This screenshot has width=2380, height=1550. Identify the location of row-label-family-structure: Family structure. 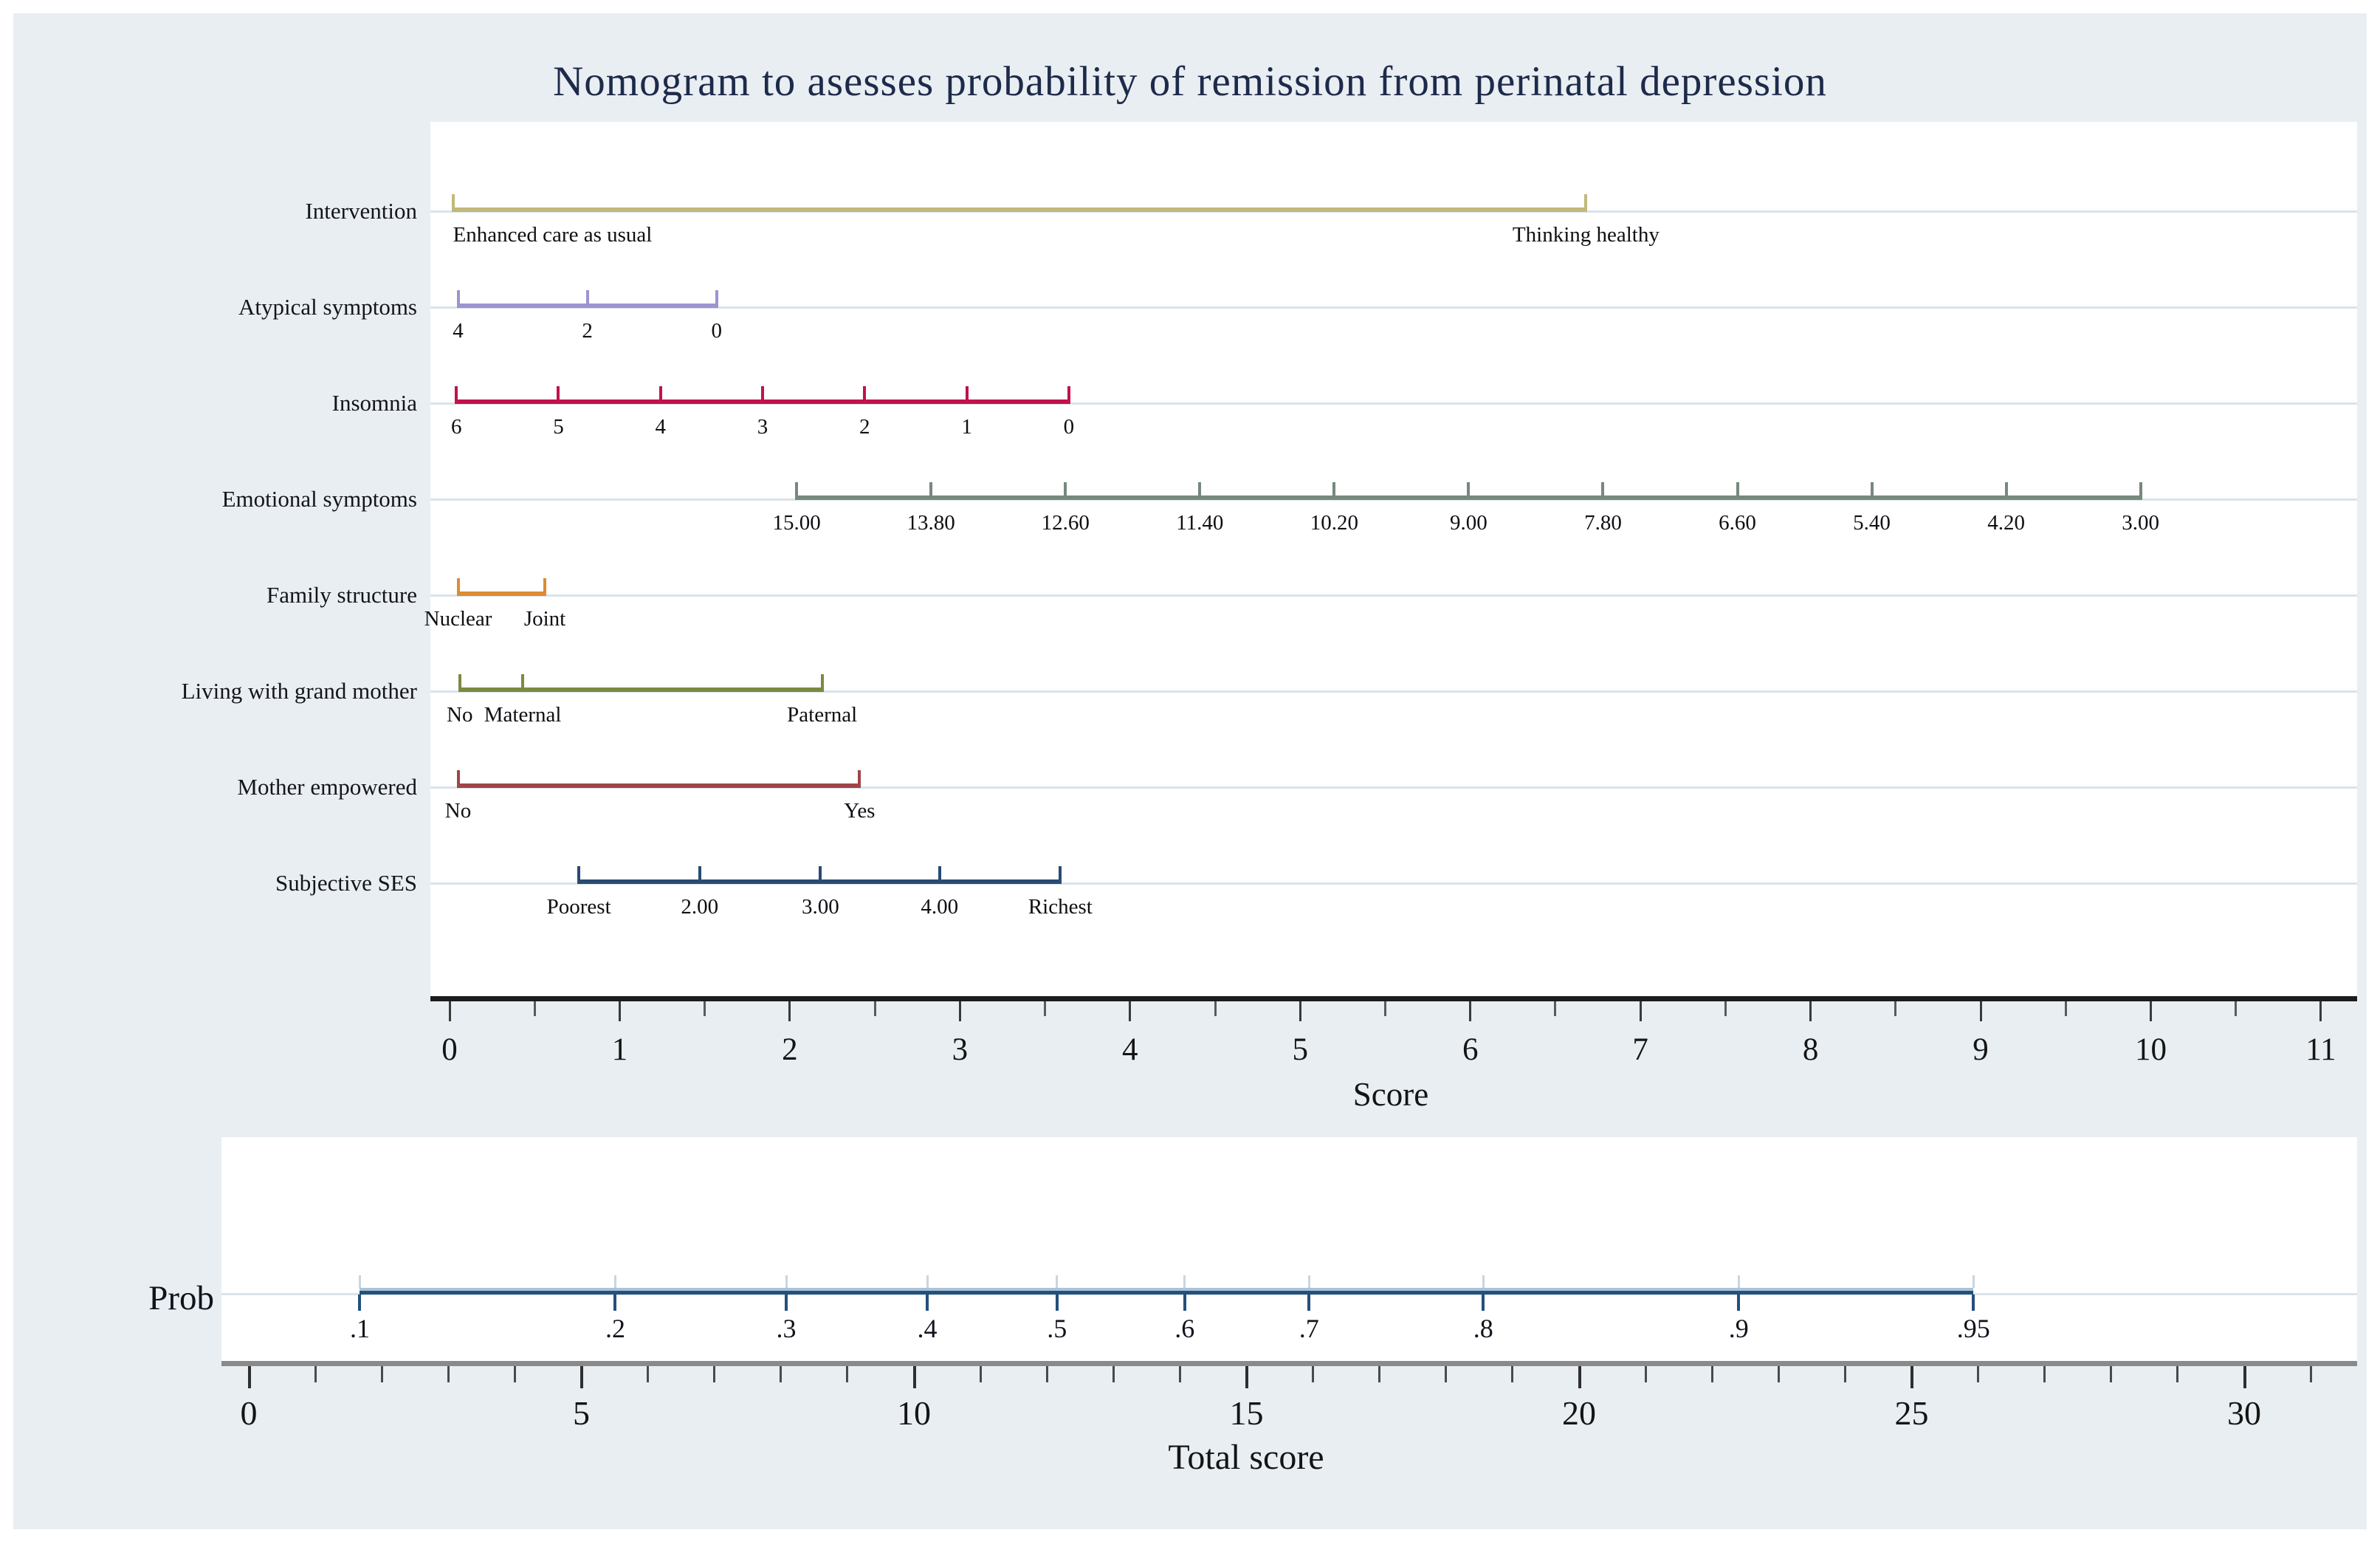
(342, 595).